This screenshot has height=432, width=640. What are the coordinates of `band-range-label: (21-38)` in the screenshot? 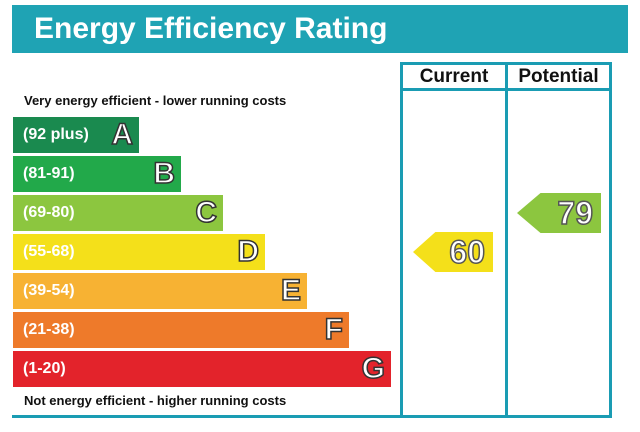 It's located at (49, 329).